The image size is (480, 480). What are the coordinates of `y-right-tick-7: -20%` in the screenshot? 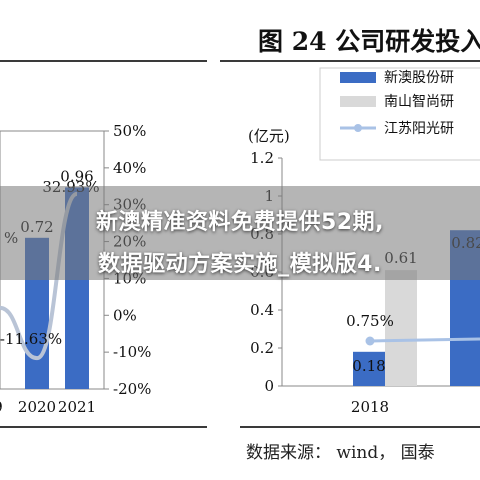 It's located at (132, 389).